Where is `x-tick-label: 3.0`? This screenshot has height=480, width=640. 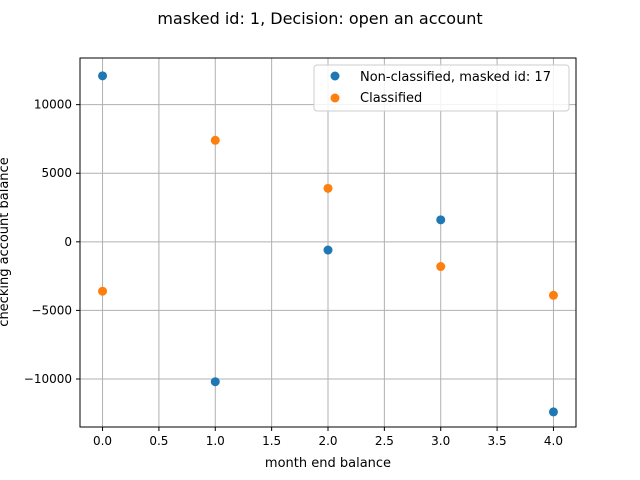 x-tick-label: 3.0 is located at coordinates (440, 441).